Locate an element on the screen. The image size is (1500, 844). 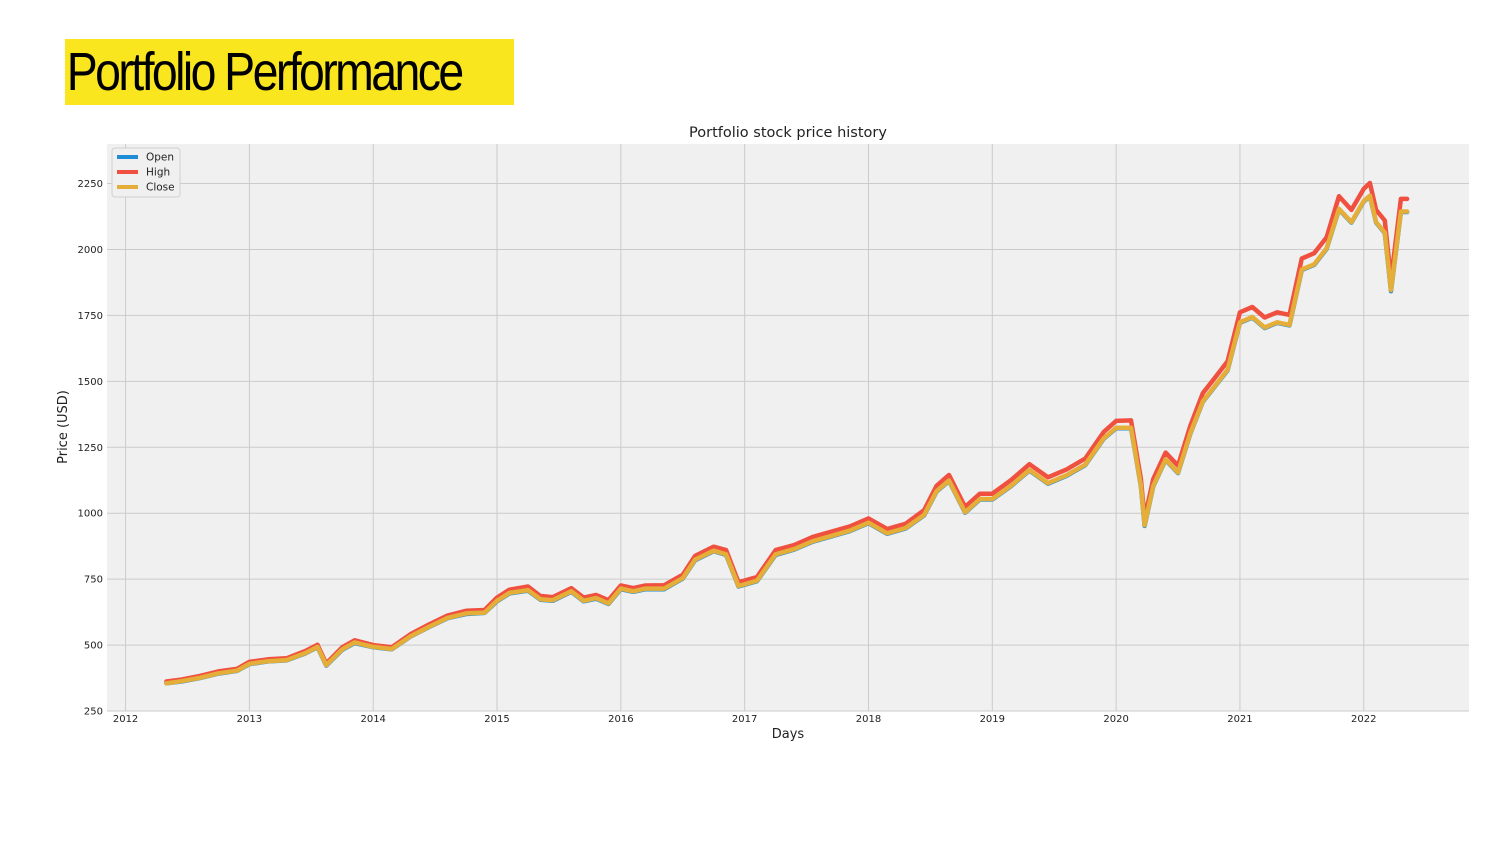
x-tick-label: 2022 is located at coordinates (1363, 719).